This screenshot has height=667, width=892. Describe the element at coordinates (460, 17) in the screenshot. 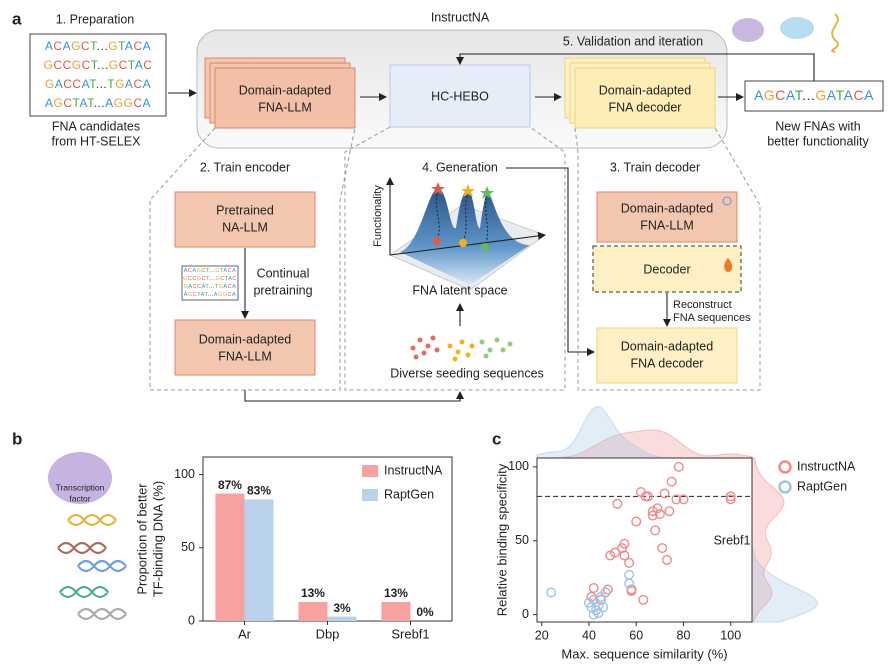

I see `framework-title: InstructNA` at that location.